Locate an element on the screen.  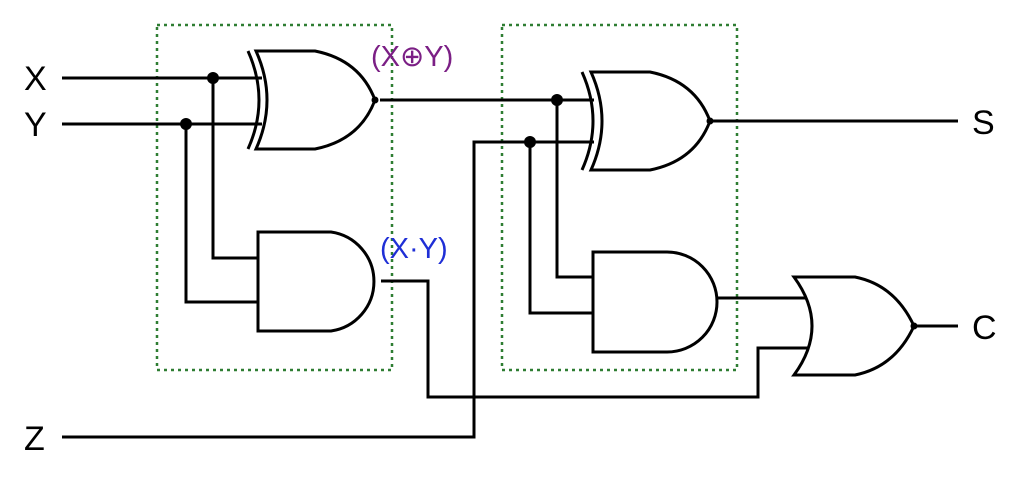
wire-and1-out is located at coordinates (594, 339).